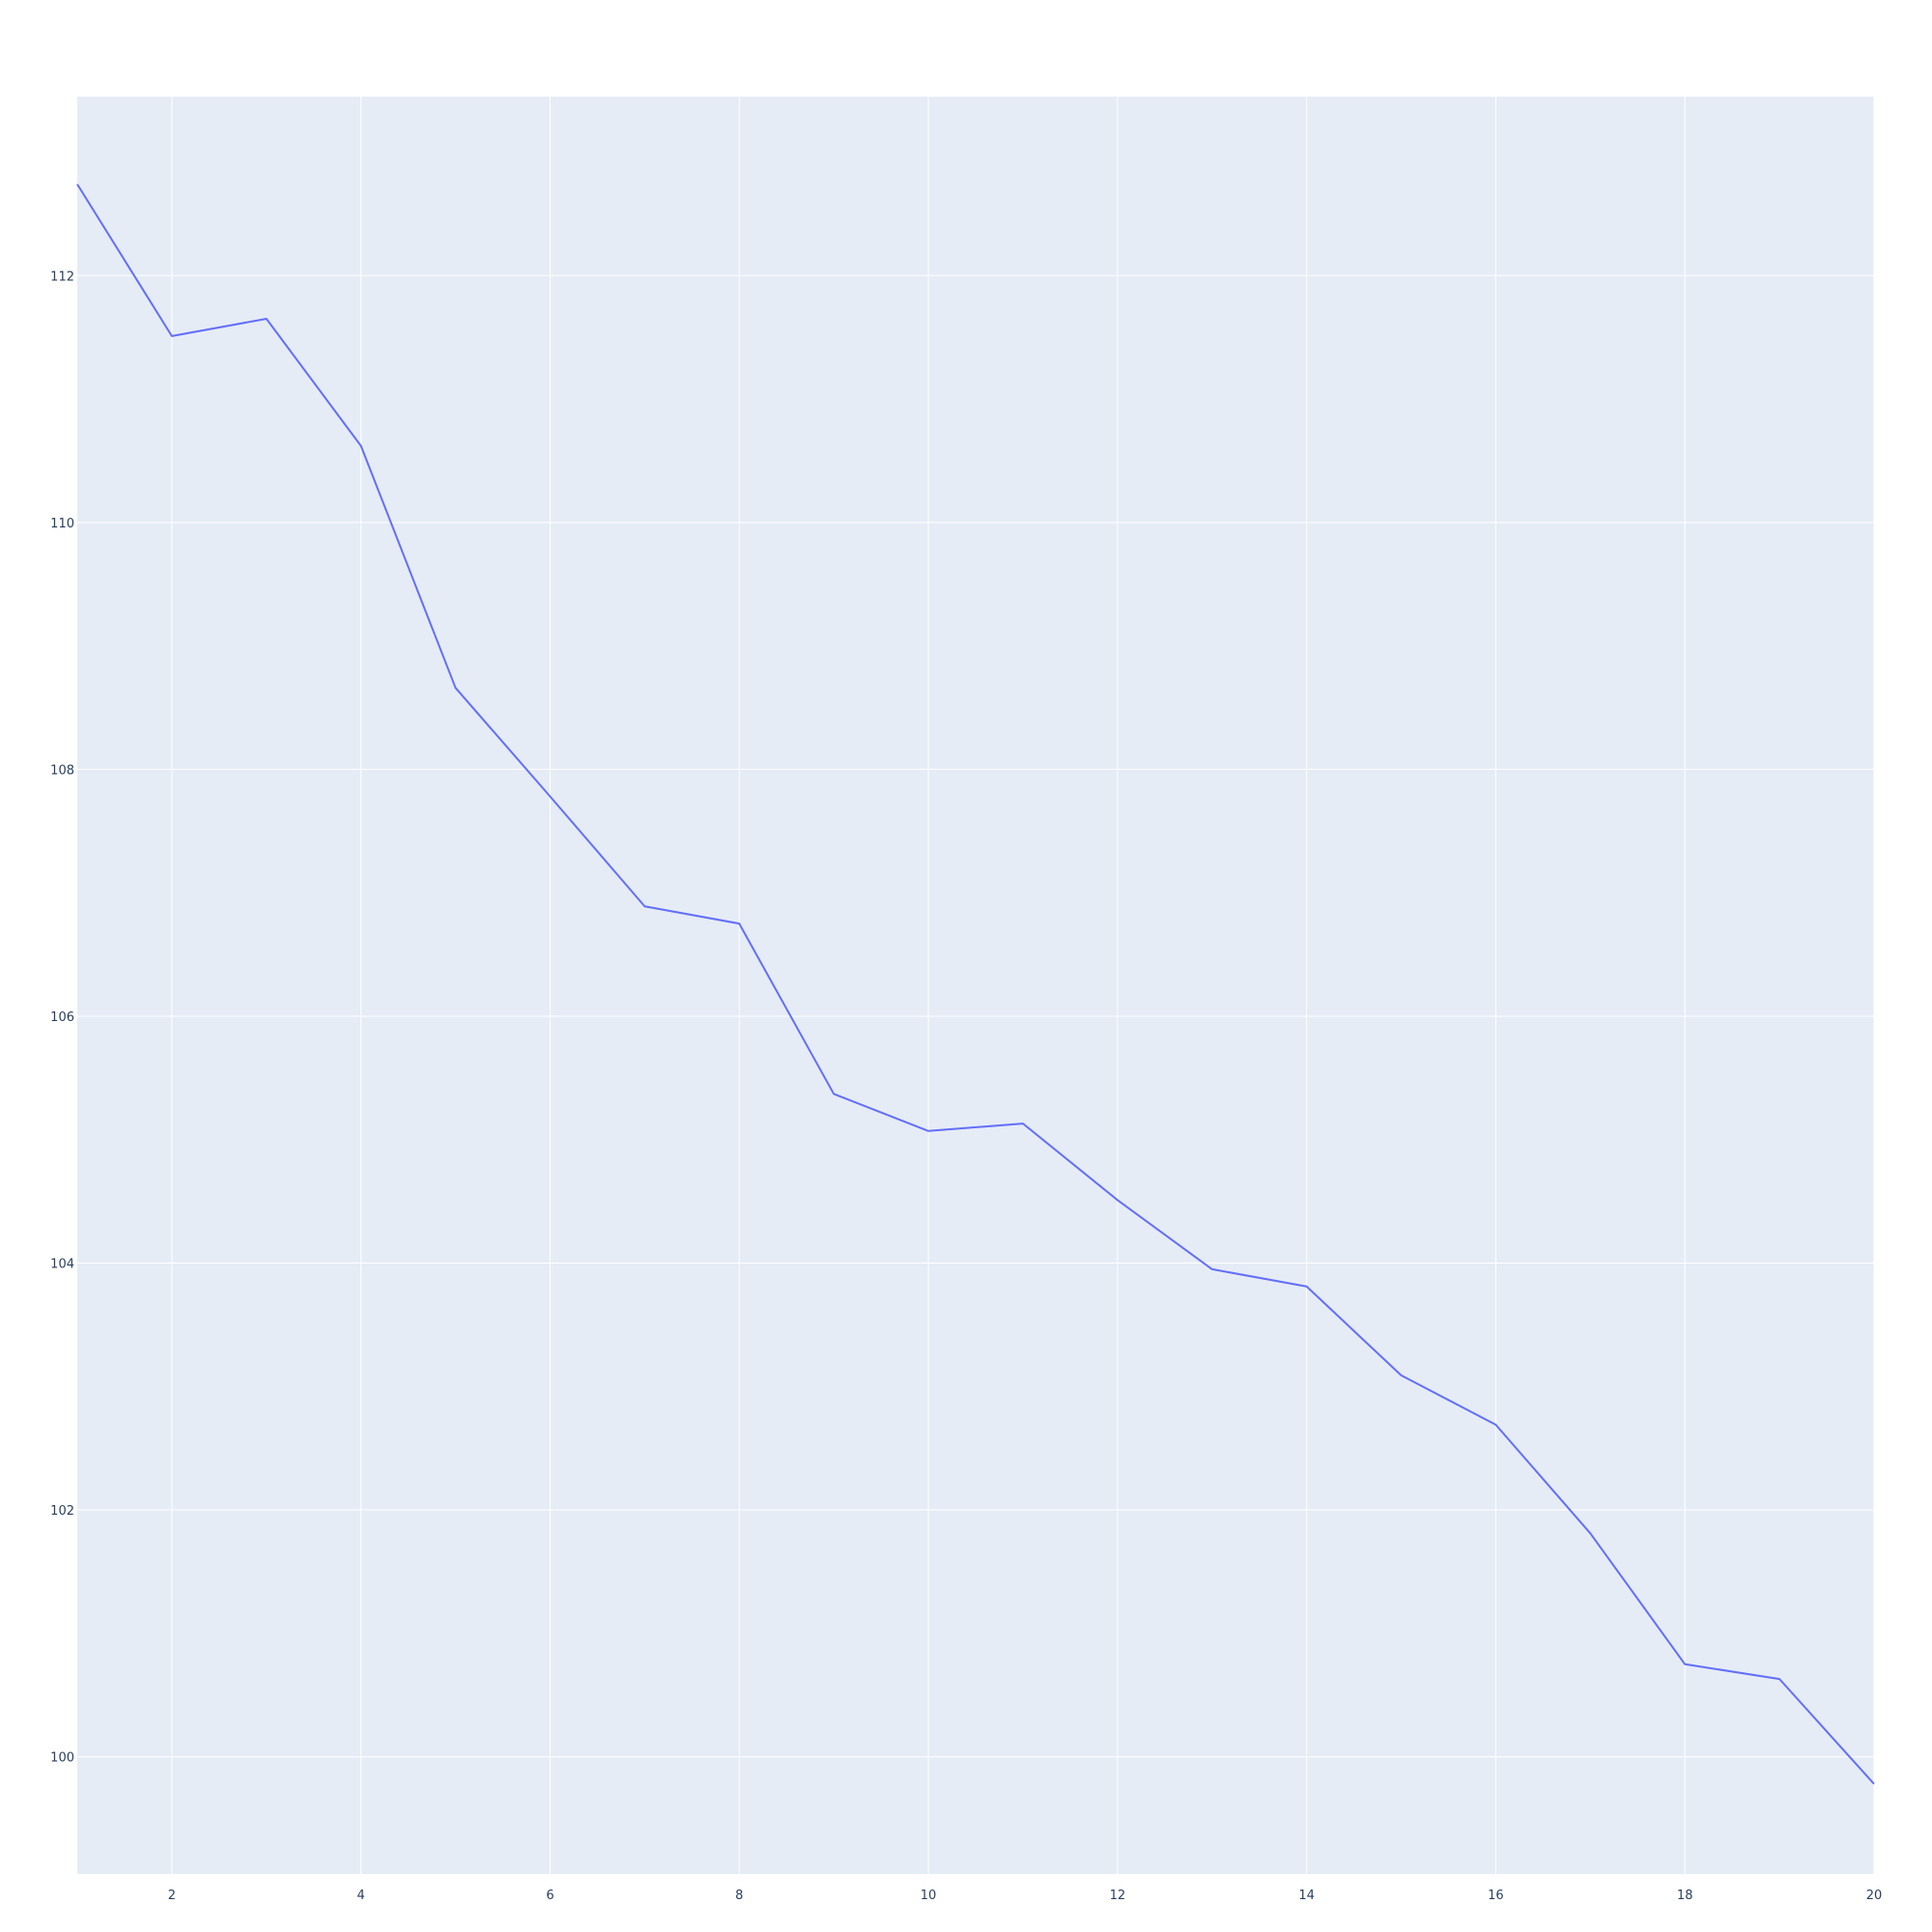  I want to click on y-tick-label: 108, so click(62, 770).